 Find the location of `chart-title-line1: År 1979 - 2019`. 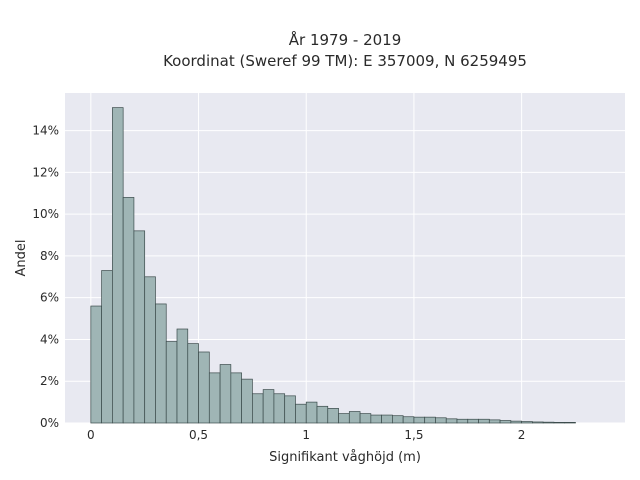

chart-title-line1: År 1979 - 2019 is located at coordinates (345, 39).